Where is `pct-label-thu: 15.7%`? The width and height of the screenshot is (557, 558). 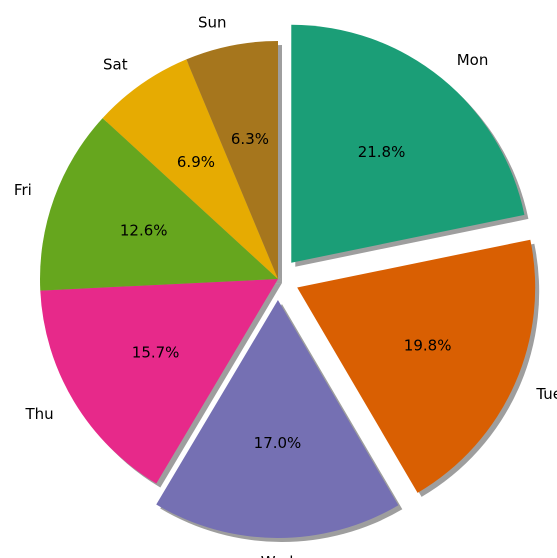 pct-label-thu: 15.7% is located at coordinates (156, 353).